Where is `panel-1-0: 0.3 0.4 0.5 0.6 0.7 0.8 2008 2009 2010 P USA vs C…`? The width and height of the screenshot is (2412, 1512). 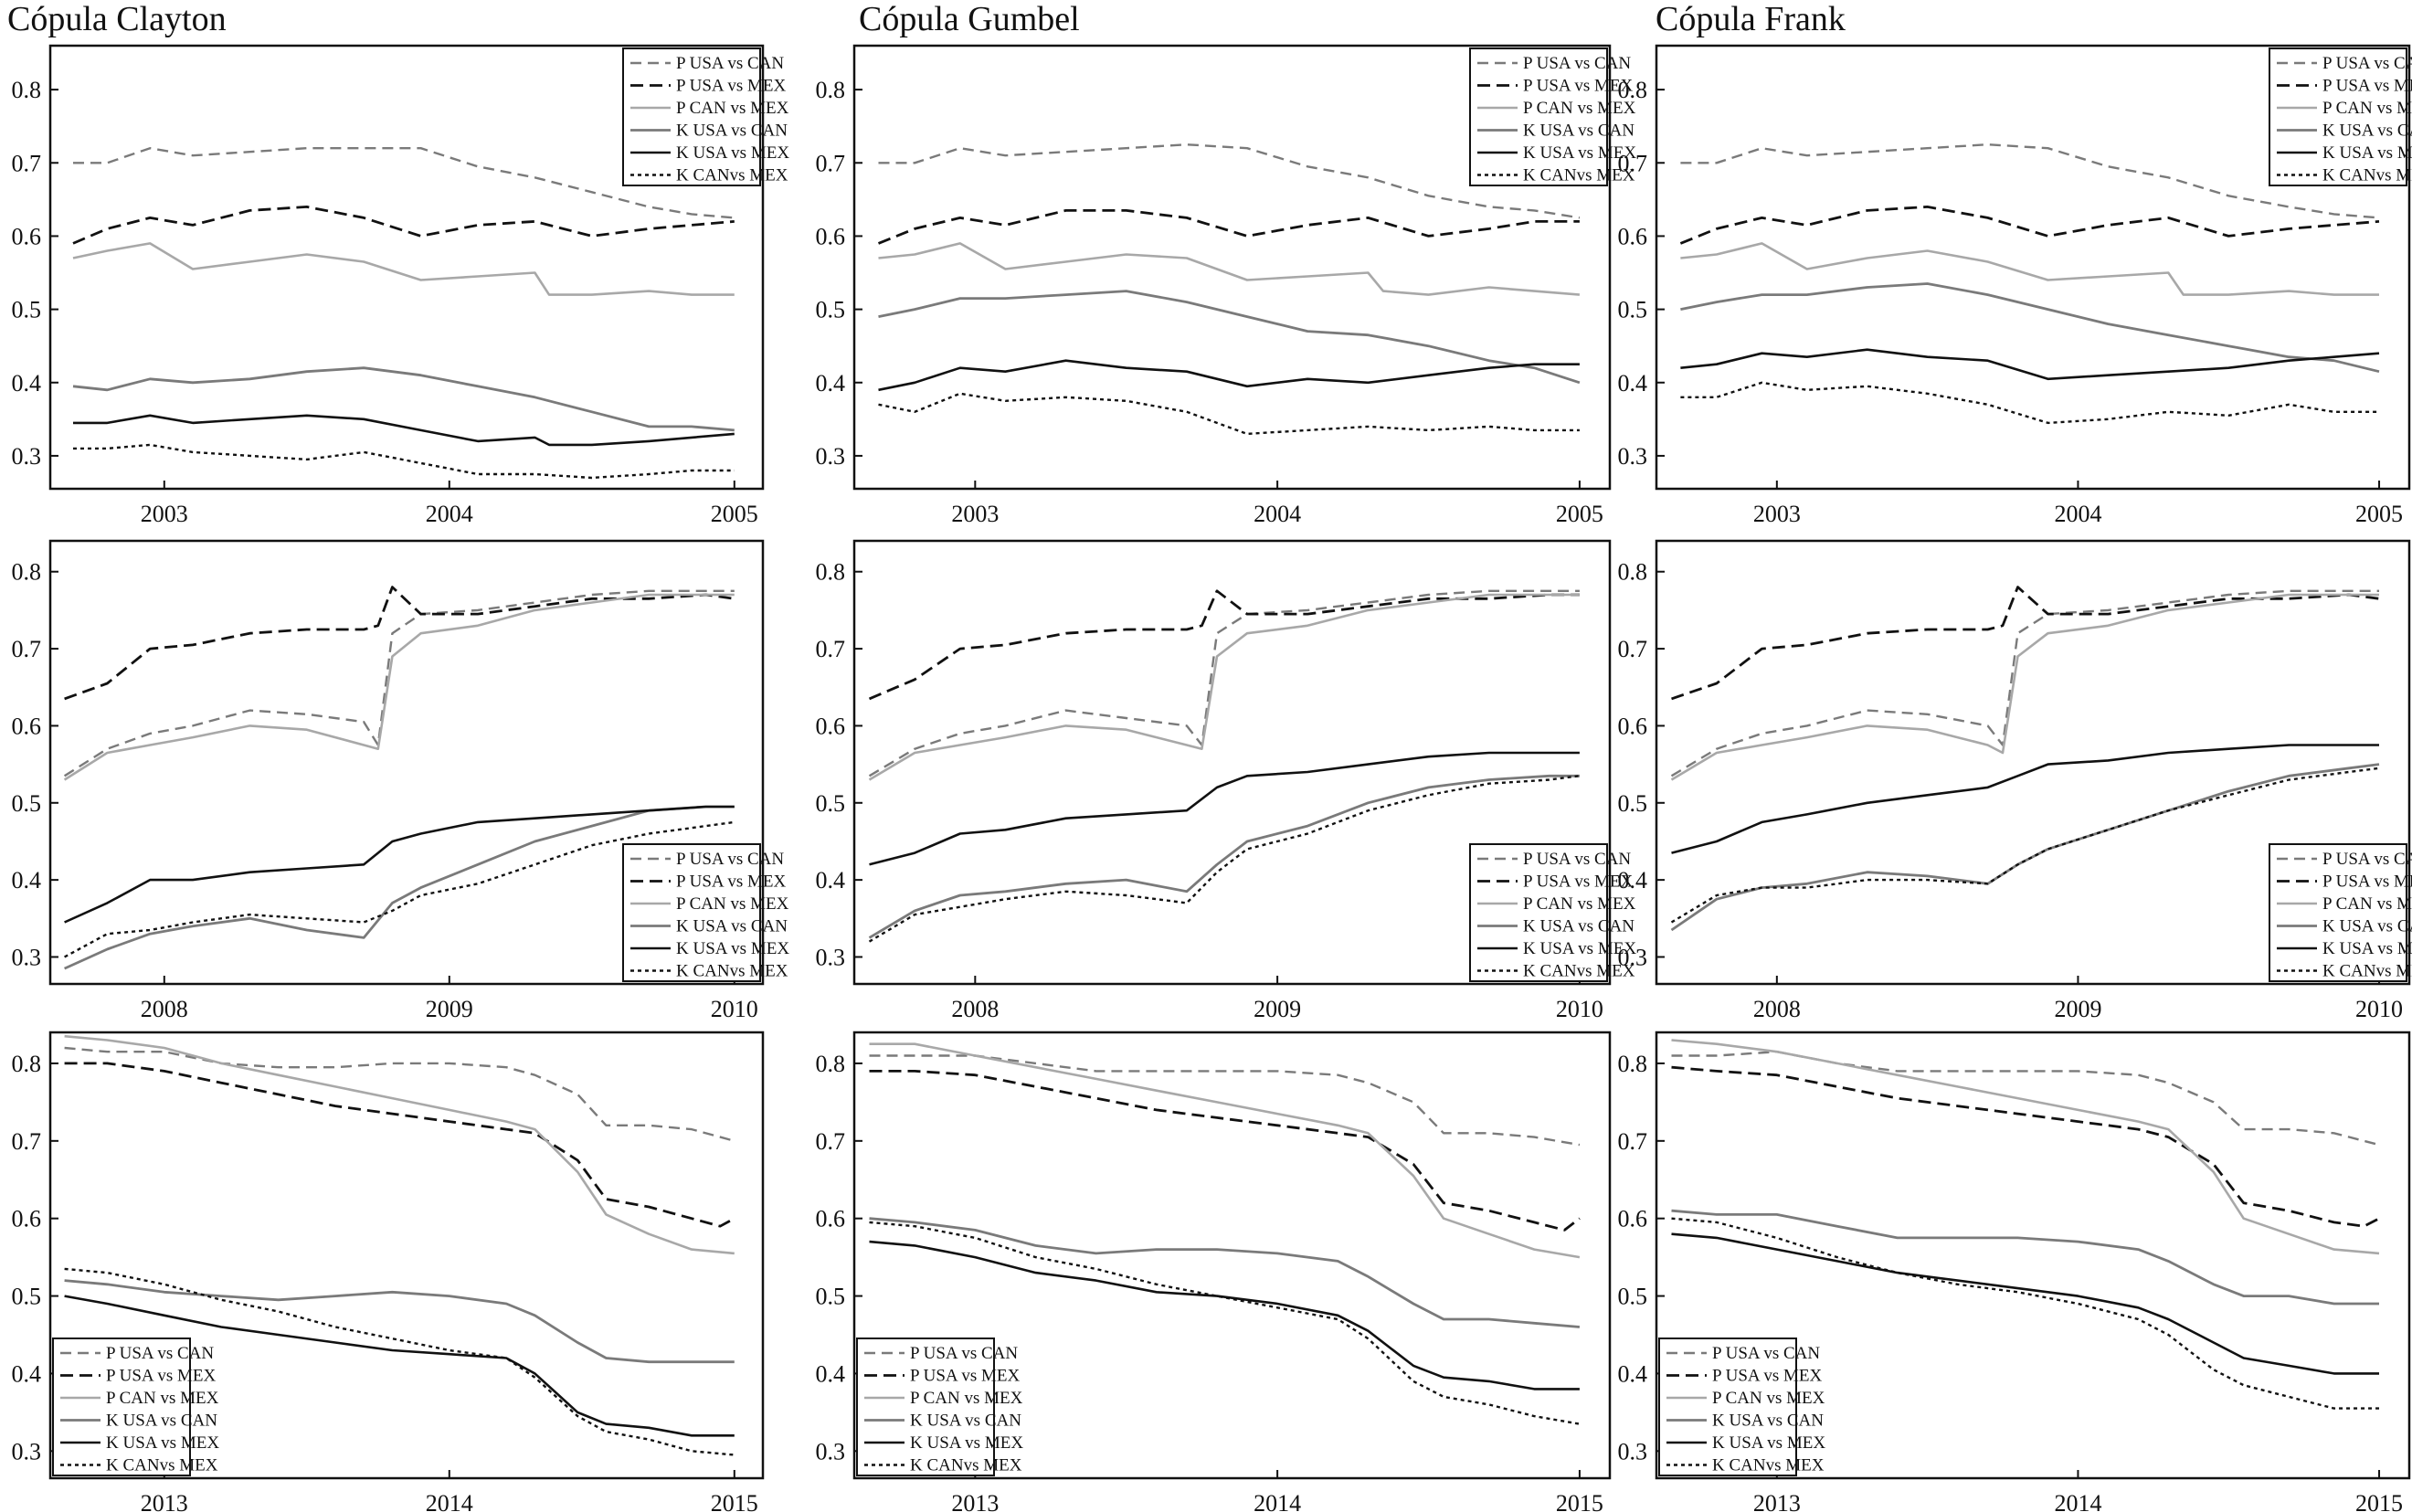 panel-1-0: 0.3 0.4 0.5 0.6 0.7 0.8 2008 2009 2010 P USA vs C… is located at coordinates (400, 780).